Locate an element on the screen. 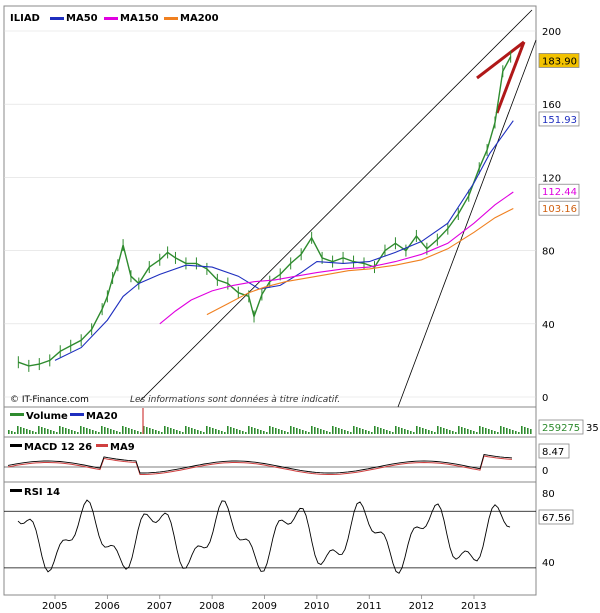 This screenshot has height=613, width=600. macd-line is located at coordinates (260, 463).